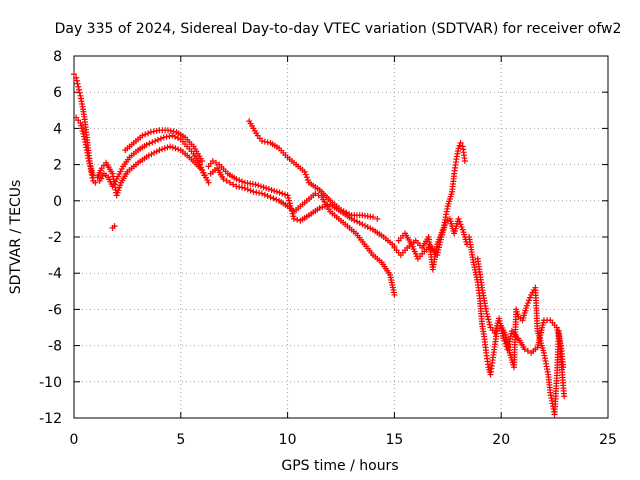 Image resolution: width=640 pixels, height=480 pixels. What do you see at coordinates (50, 419) in the screenshot?
I see `y-tick-label: -12` at bounding box center [50, 419].